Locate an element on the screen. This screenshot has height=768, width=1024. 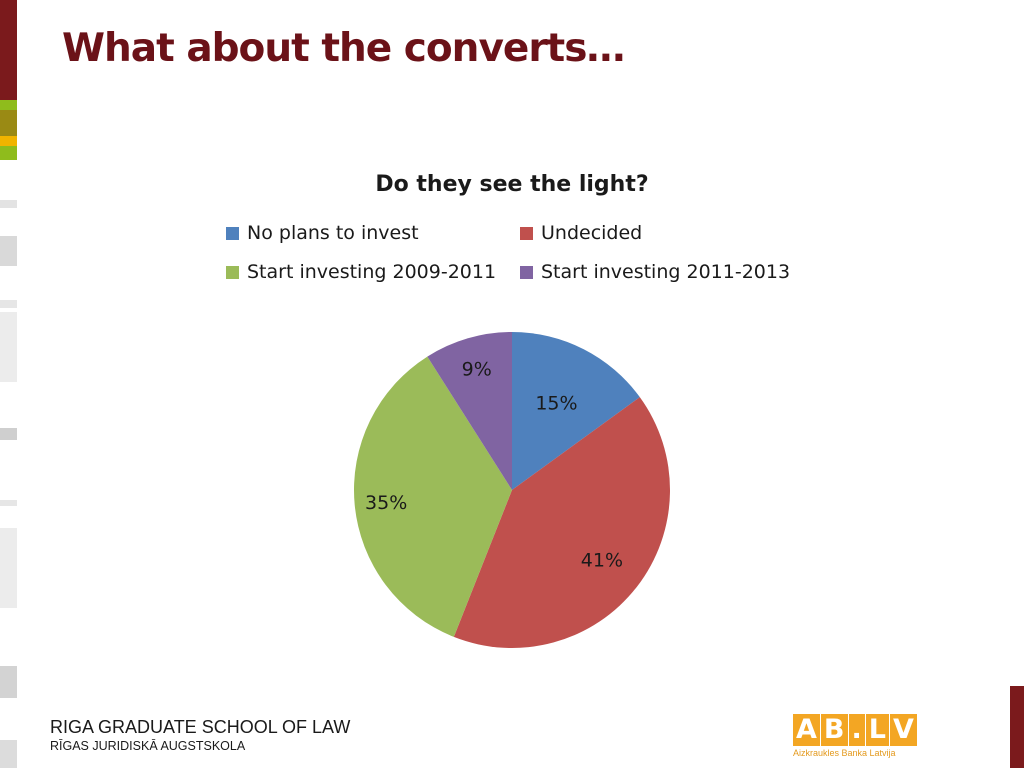
legend-item-no-plans: No plans to invest is located at coordinates (322, 233).